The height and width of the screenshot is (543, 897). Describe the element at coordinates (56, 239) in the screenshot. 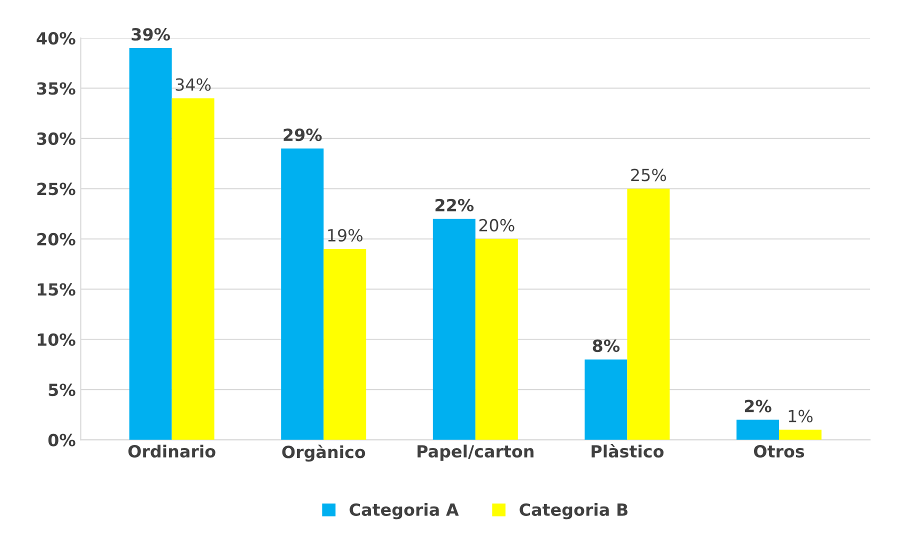

I see `y-tick-label: 20%` at that location.